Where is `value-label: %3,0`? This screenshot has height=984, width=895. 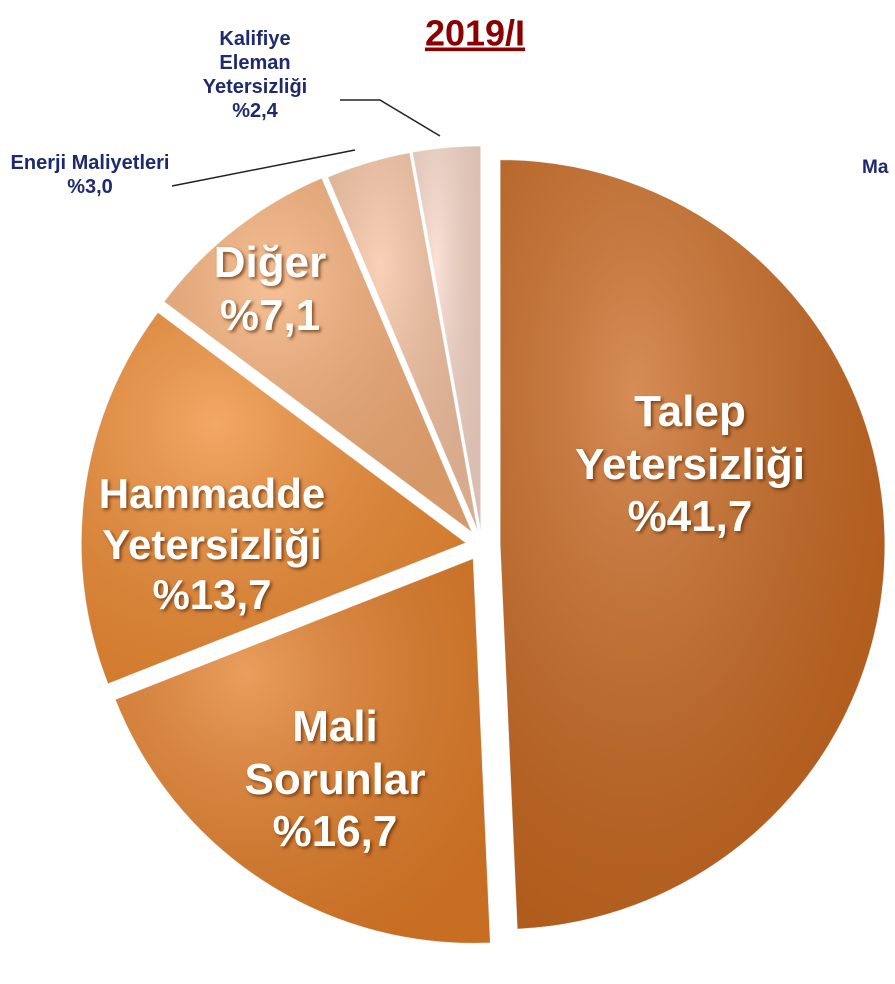
value-label: %3,0 is located at coordinates (90, 187).